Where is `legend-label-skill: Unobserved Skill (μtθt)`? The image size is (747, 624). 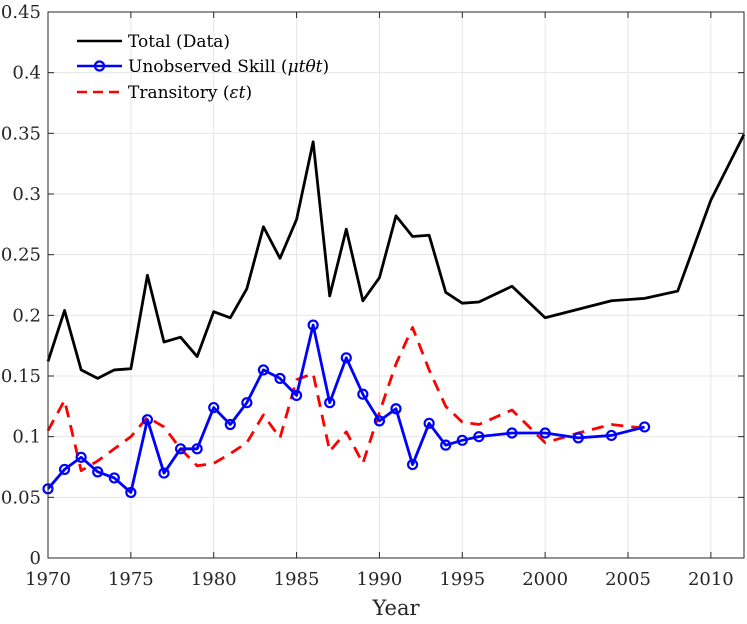
legend-label-skill: Unobserved Skill (μtθt) is located at coordinates (228, 67).